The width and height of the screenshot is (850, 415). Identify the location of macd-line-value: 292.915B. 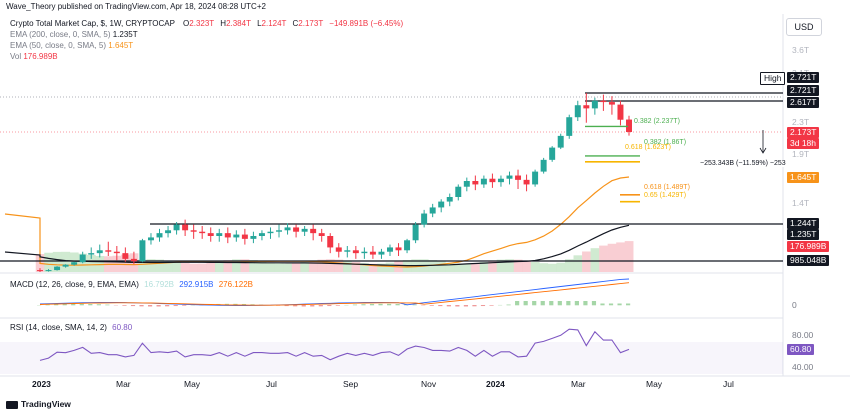
(196, 284).